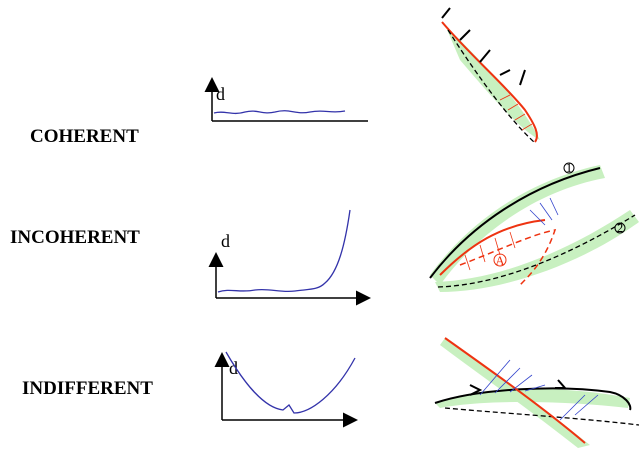 The image size is (639, 456). Describe the element at coordinates (87, 388) in the screenshot. I see `row-label: INDIFFERENT` at that location.